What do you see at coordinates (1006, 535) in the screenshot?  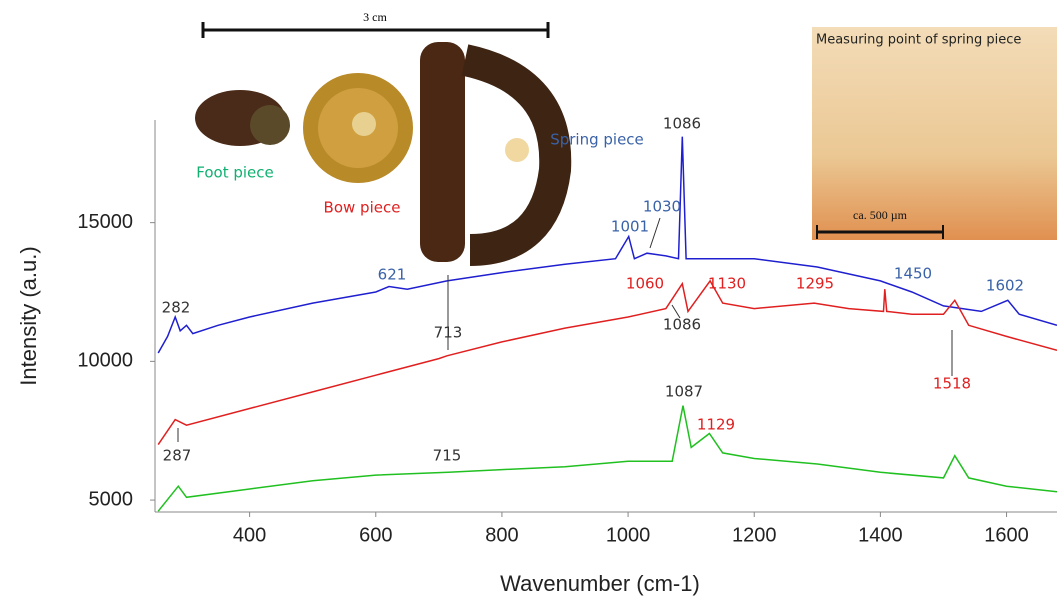 I see `x-tick-label: 1600` at bounding box center [1006, 535].